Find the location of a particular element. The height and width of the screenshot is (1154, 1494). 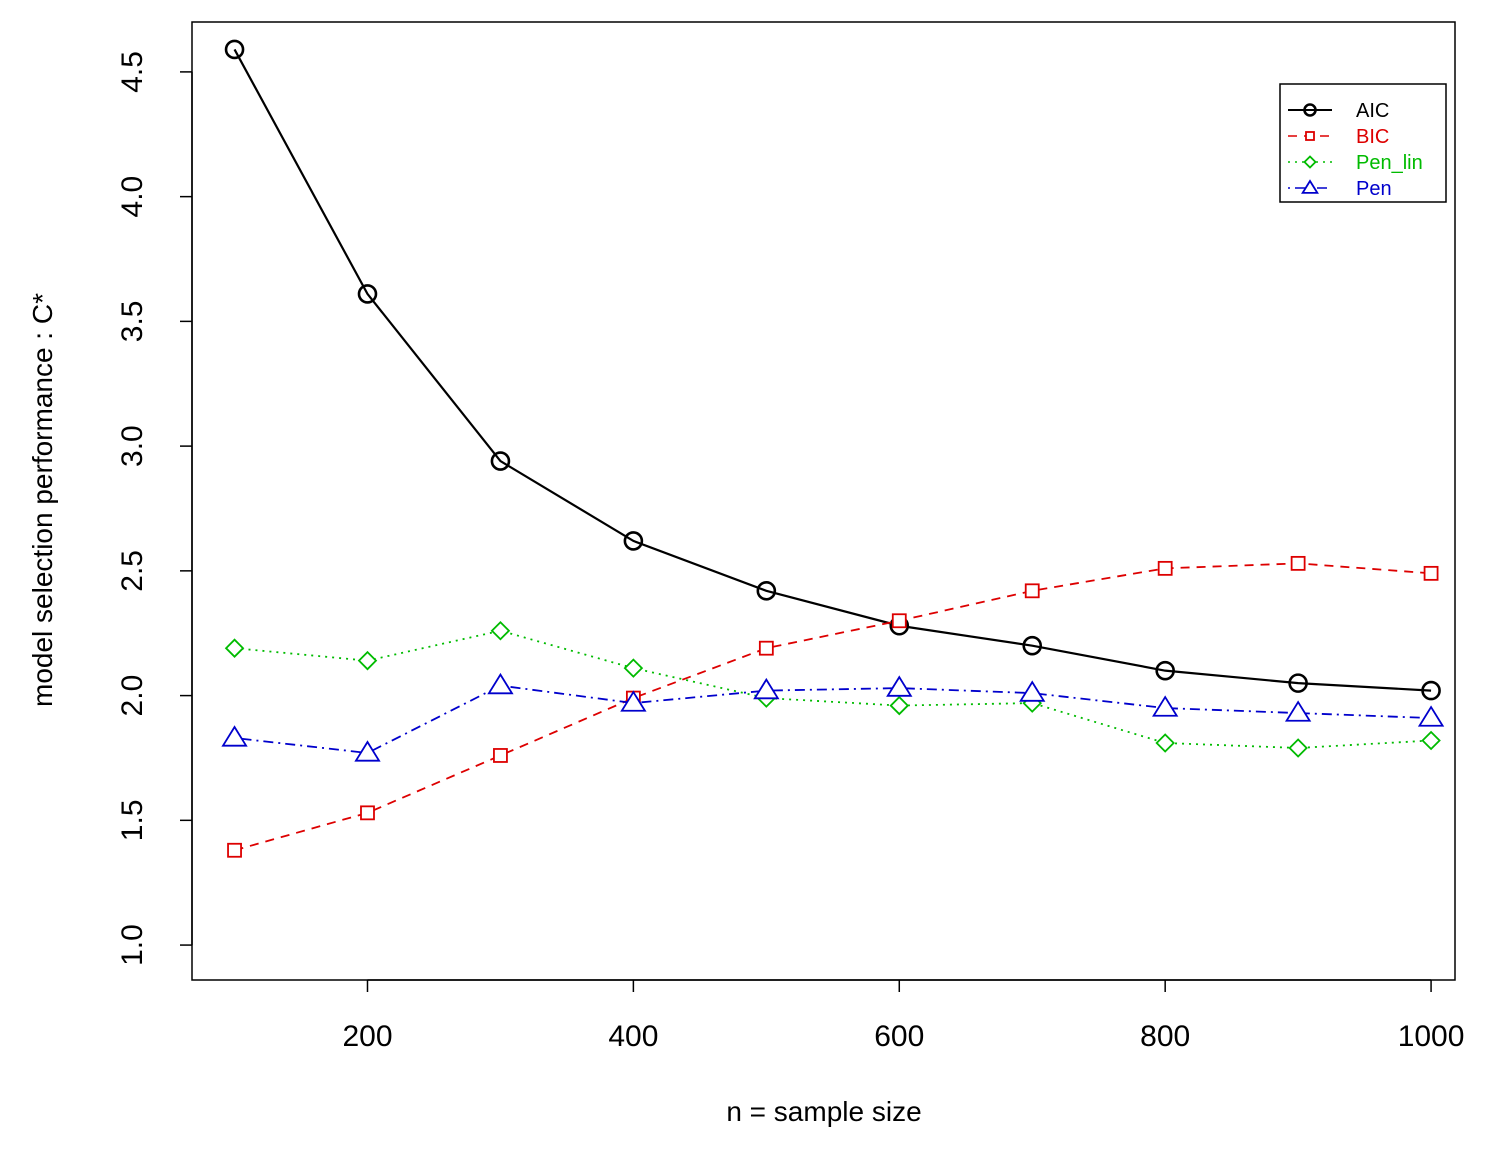

x-tick-label: 800 is located at coordinates (1165, 1036).